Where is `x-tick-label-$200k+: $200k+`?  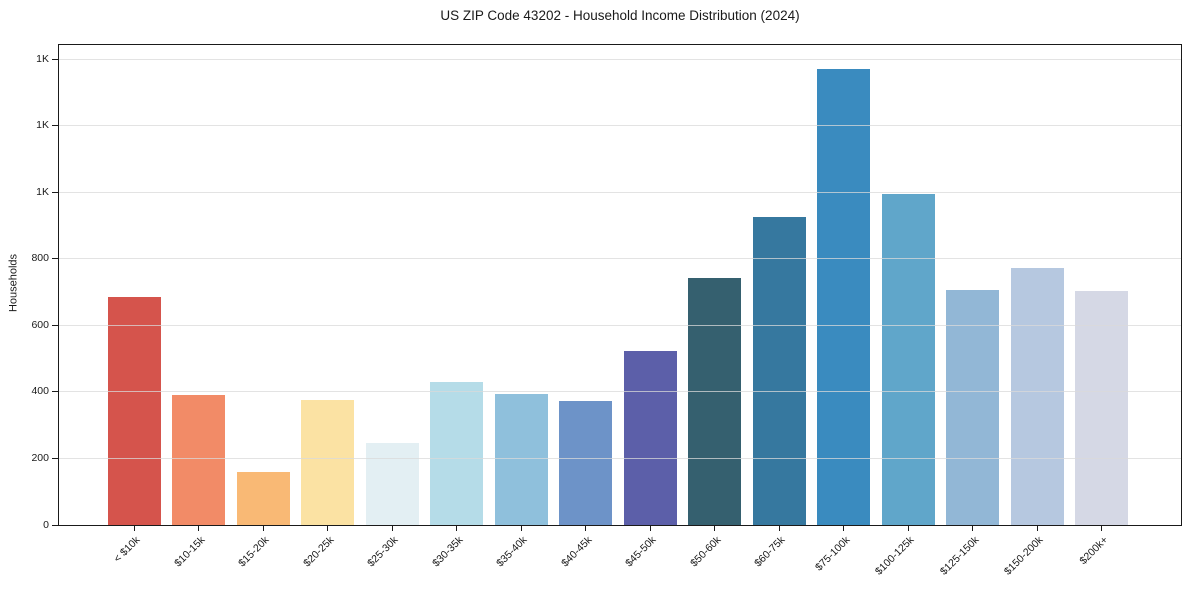 x-tick-label-$200k+: $200k+ is located at coordinates (1093, 551).